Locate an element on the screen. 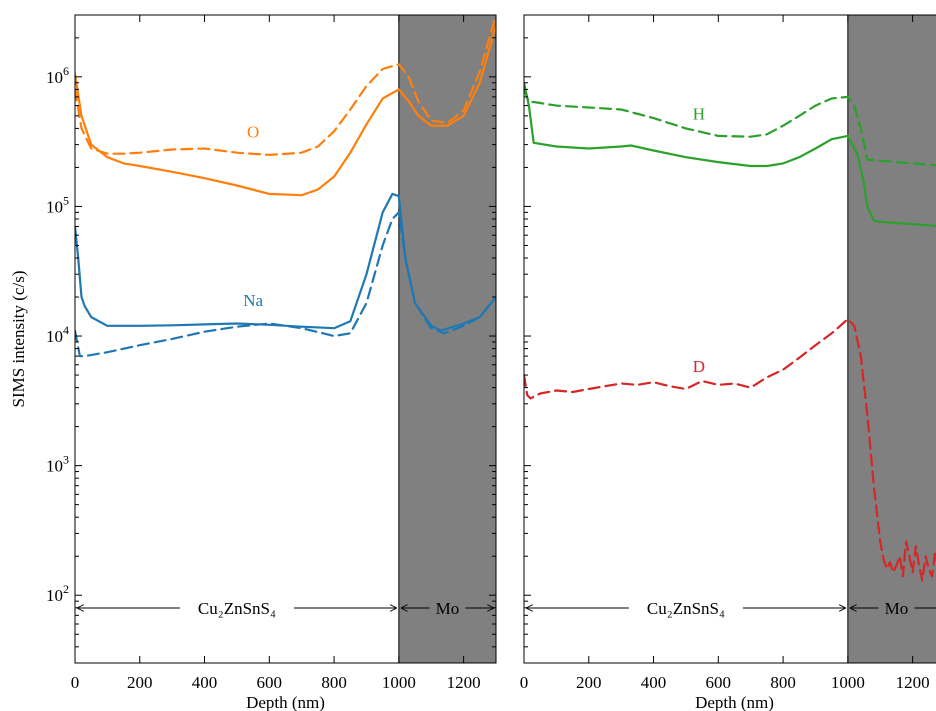  right-region-labels: Cu₂ZnSnS₄ Mo is located at coordinates (731, 607).